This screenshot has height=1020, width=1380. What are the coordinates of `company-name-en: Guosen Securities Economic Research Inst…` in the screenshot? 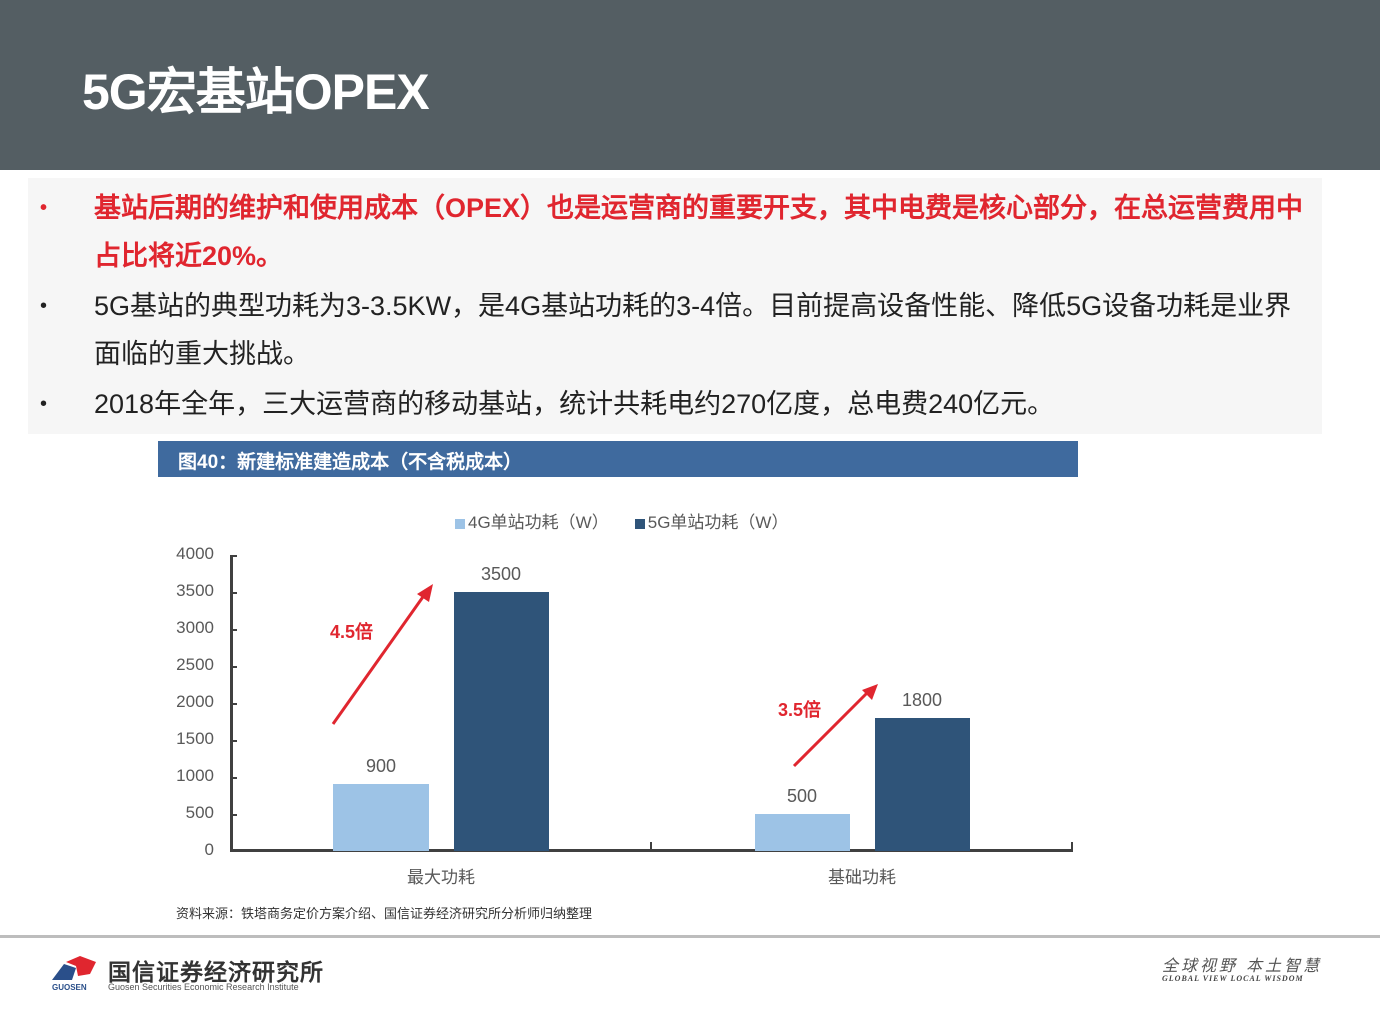 It's located at (203, 987).